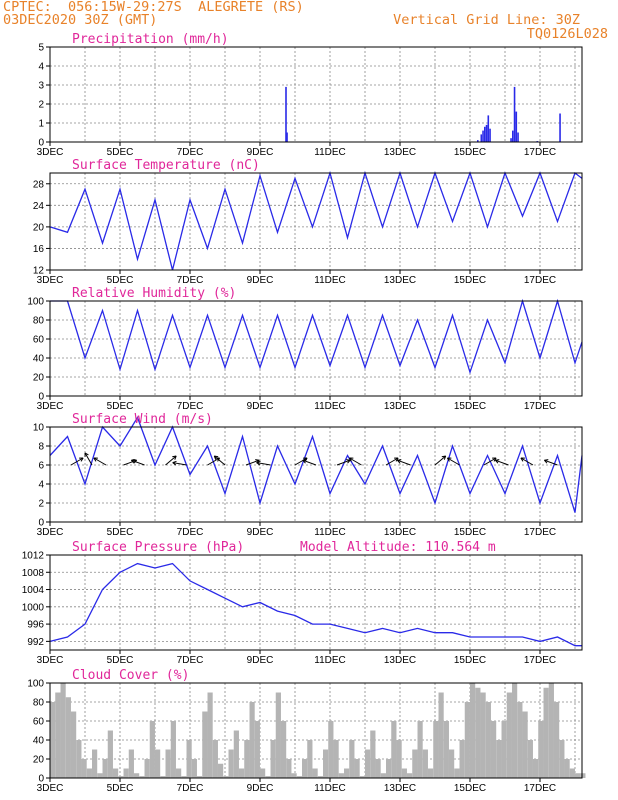 Image resolution: width=618 pixels, height=800 pixels. What do you see at coordinates (39, 428) in the screenshot?
I see `y-tick-label: 10` at bounding box center [39, 428].